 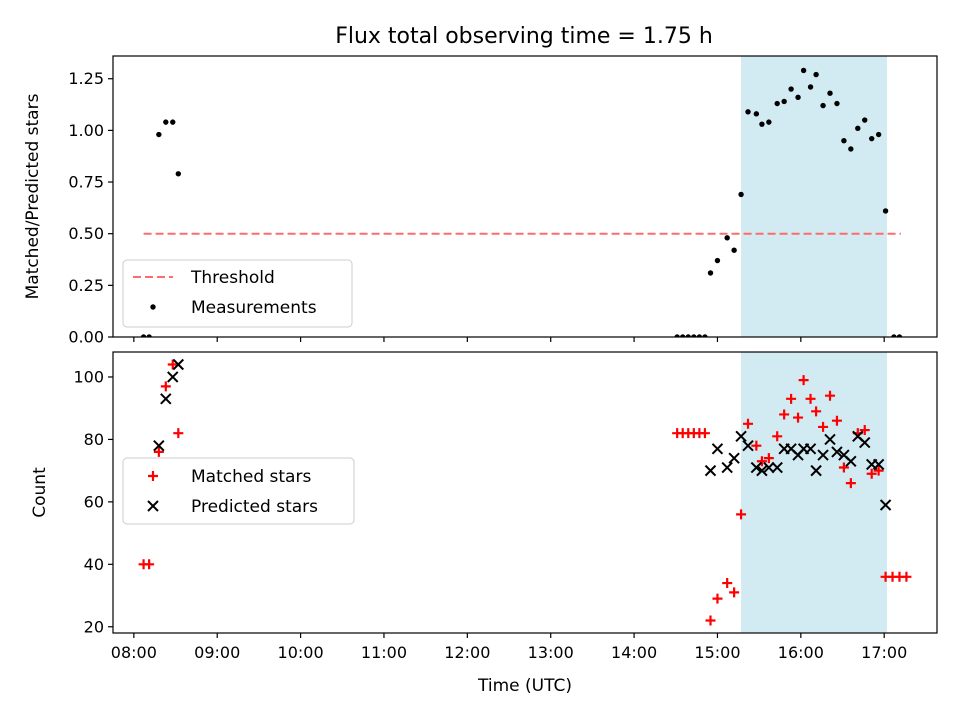 I want to click on x-tick-label: 11:00, so click(x=384, y=652).